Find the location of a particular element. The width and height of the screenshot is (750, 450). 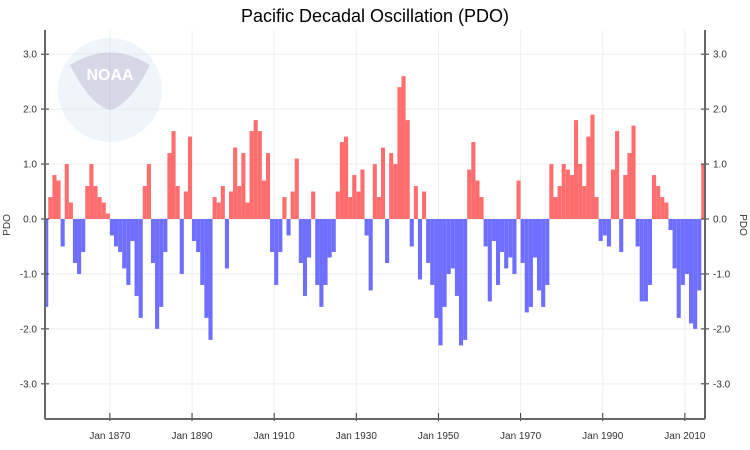

y-tick-label-left: -3.0 is located at coordinates (29, 384).